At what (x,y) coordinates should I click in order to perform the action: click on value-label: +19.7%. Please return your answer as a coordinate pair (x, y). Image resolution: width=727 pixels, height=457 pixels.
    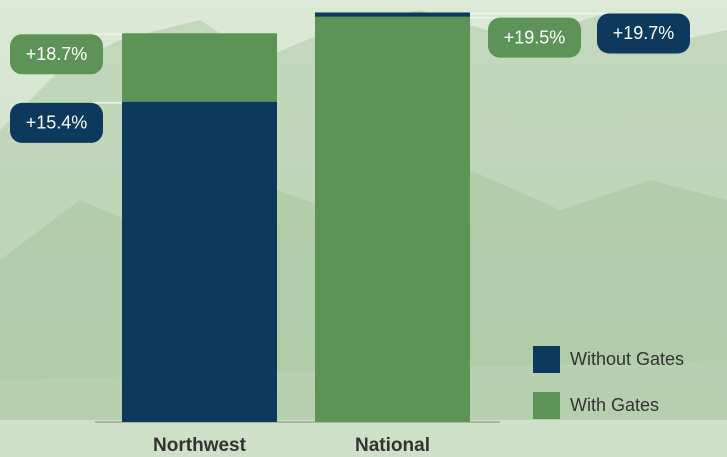
    Looking at the image, I should click on (644, 33).